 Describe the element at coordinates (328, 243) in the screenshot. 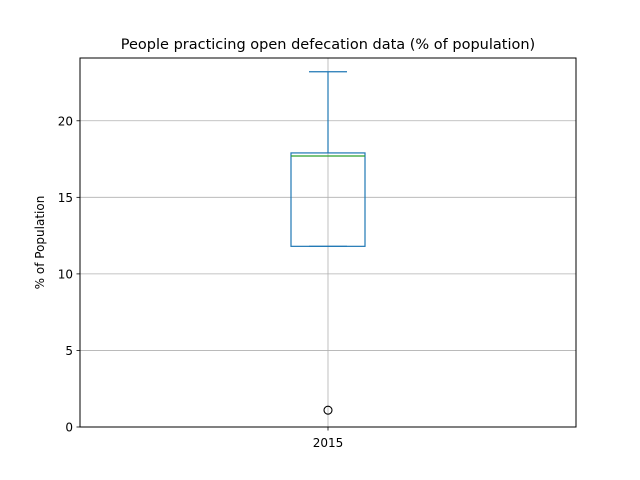

I see `box-plot-series` at that location.